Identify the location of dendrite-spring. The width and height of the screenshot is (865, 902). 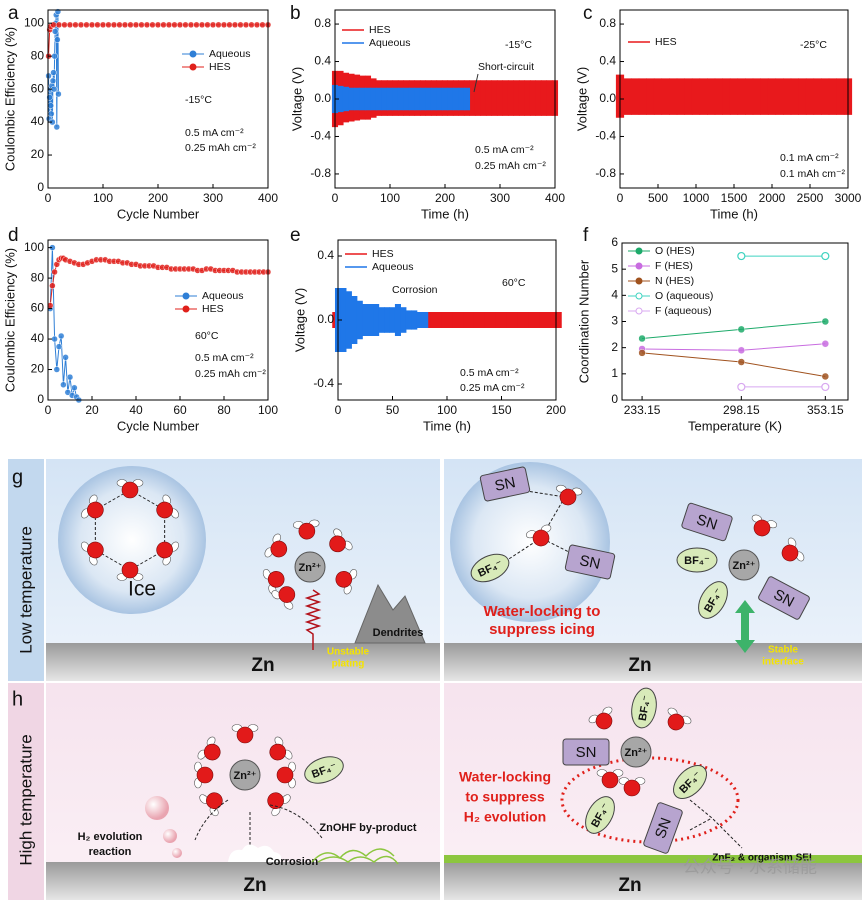
(313, 619).